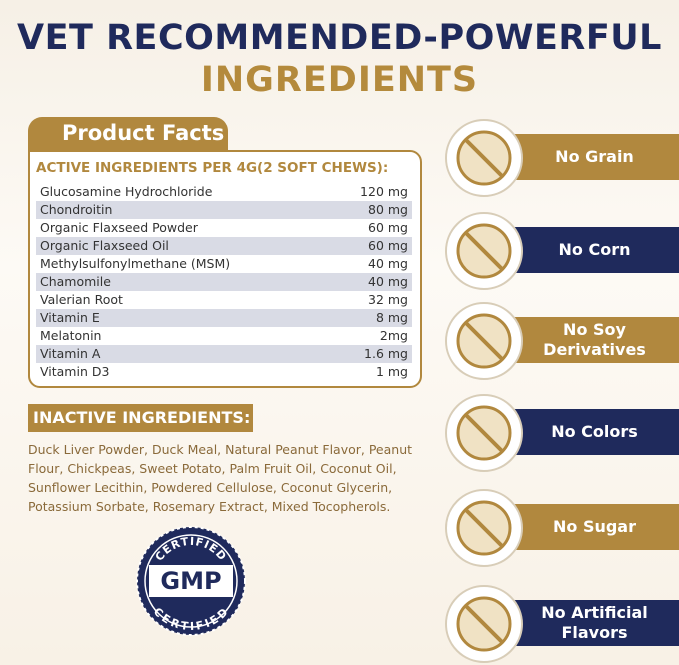  I want to click on ingredient-amount: 1.6 mg, so click(386, 353).